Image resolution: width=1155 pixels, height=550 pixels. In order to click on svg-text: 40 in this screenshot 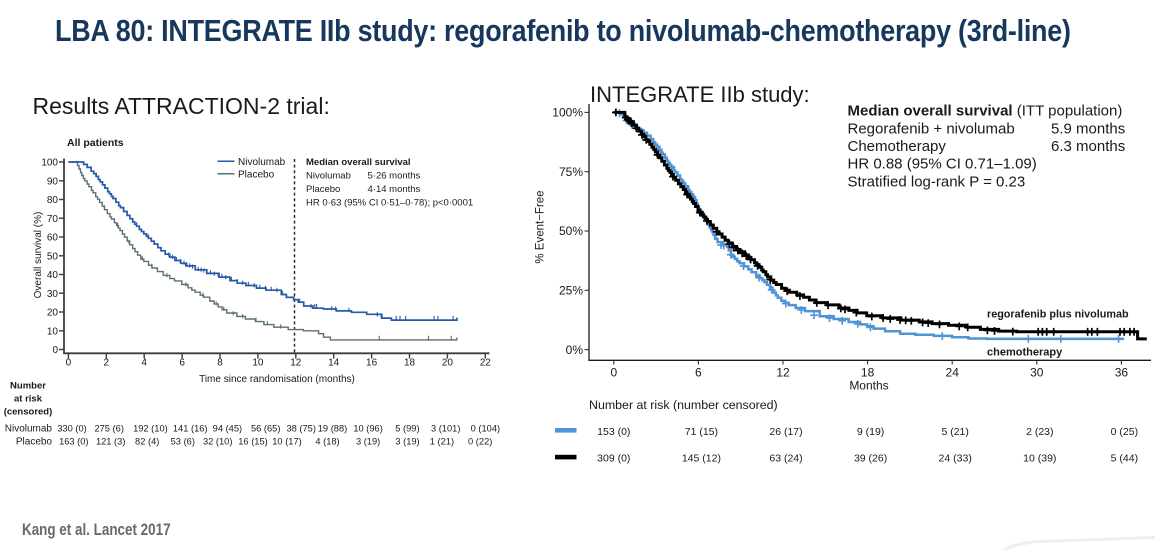, I will do `click(53, 275)`.